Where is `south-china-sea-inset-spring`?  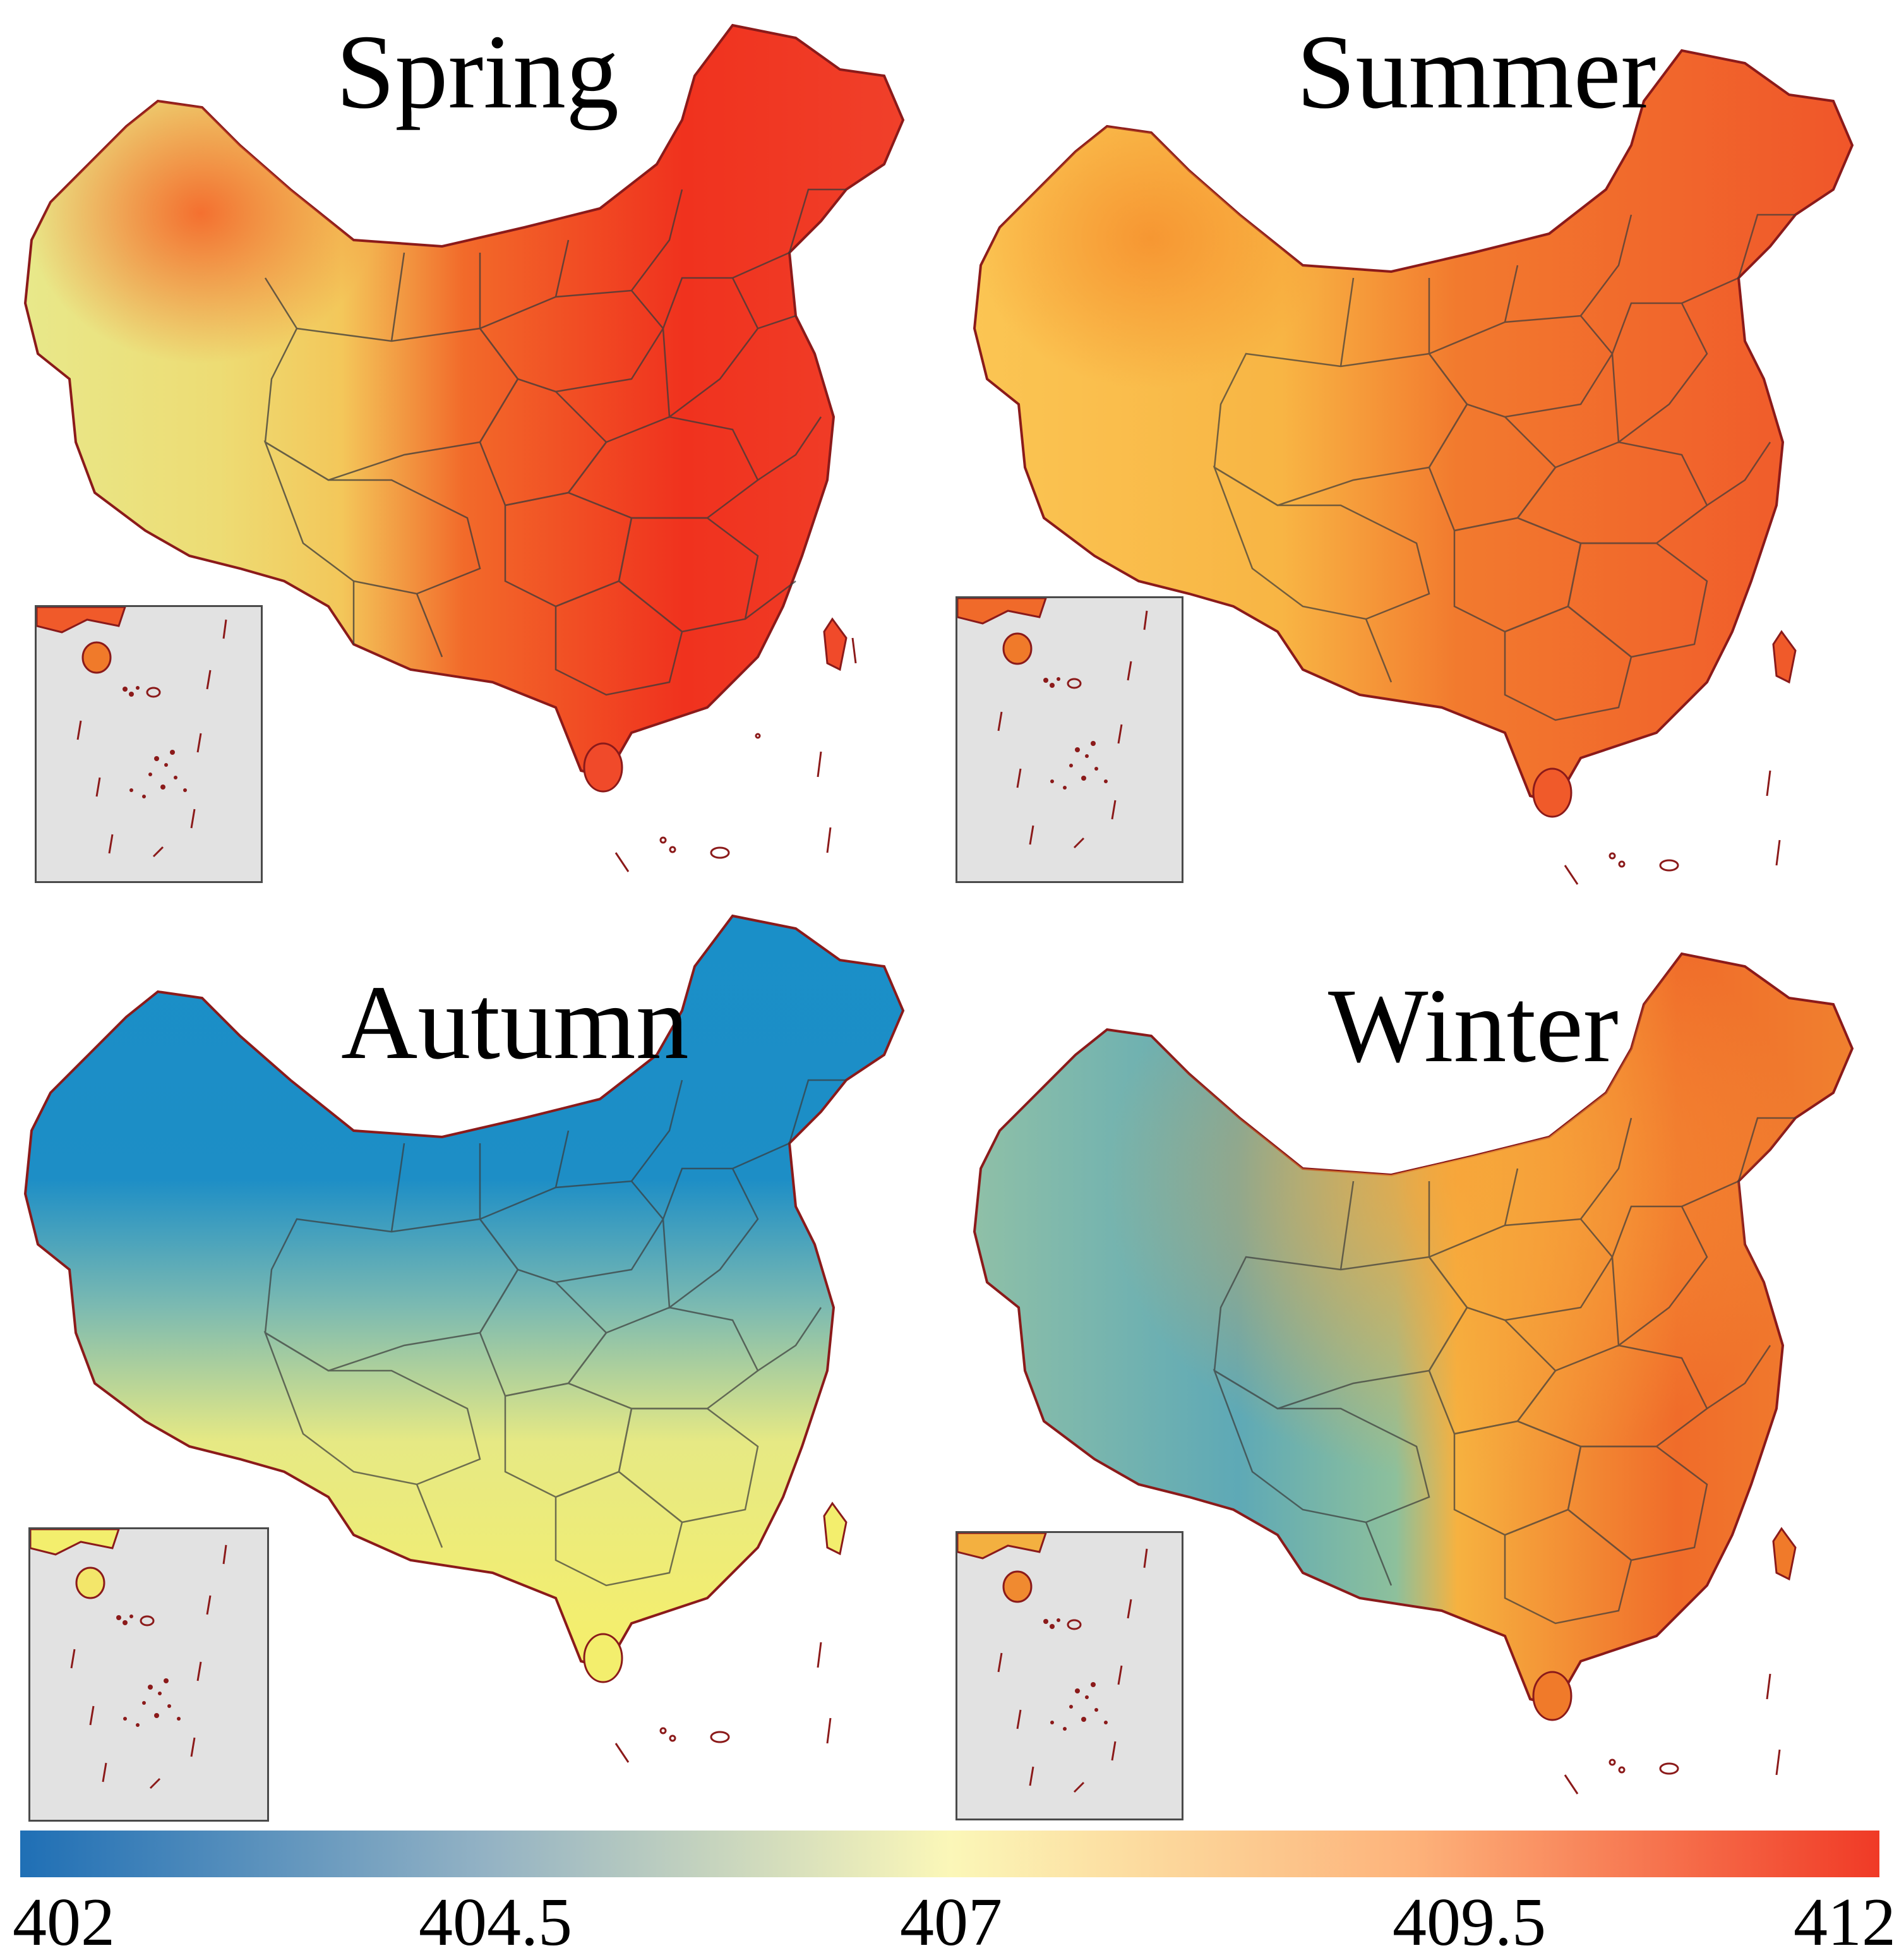
south-china-sea-inset-spring is located at coordinates (149, 744).